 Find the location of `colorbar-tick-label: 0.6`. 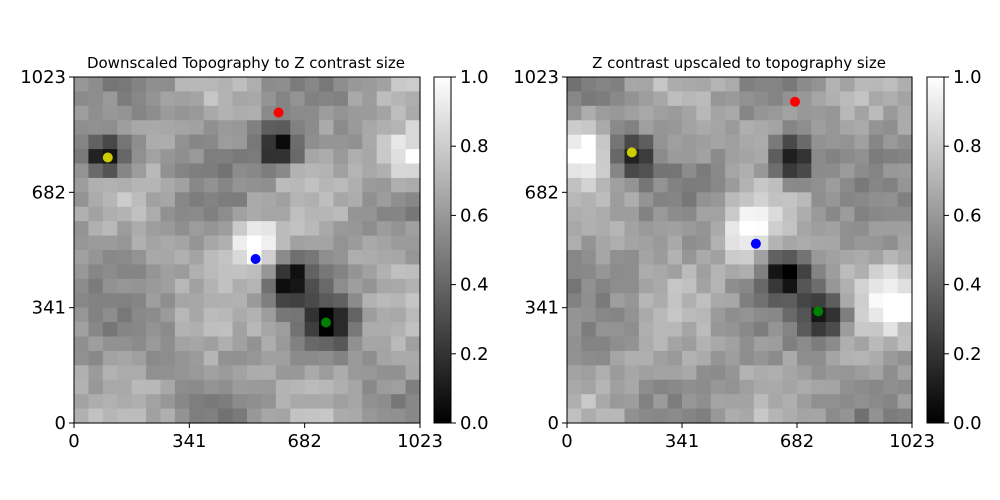

colorbar-tick-label: 0.6 is located at coordinates (474, 215).